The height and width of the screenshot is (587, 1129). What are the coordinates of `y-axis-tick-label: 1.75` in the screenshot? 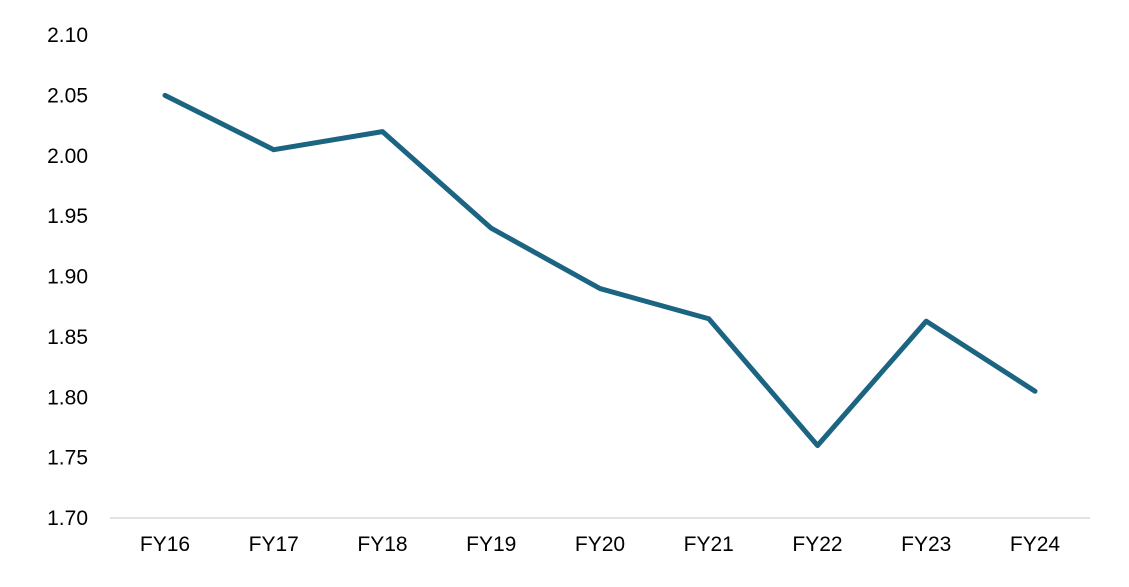 It's located at (67, 458).